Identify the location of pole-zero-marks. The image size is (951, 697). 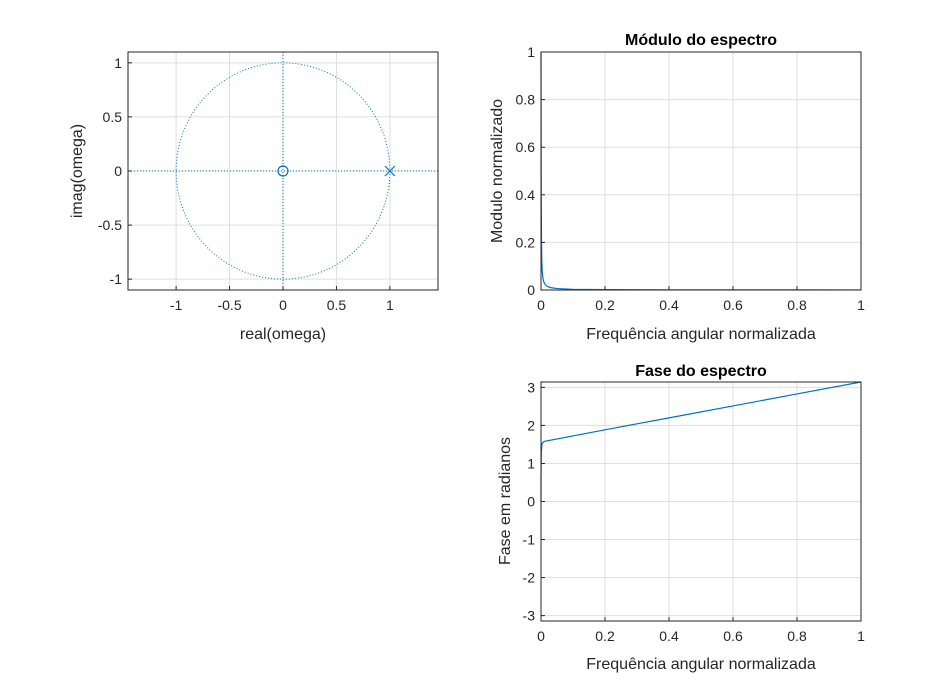
(283, 171).